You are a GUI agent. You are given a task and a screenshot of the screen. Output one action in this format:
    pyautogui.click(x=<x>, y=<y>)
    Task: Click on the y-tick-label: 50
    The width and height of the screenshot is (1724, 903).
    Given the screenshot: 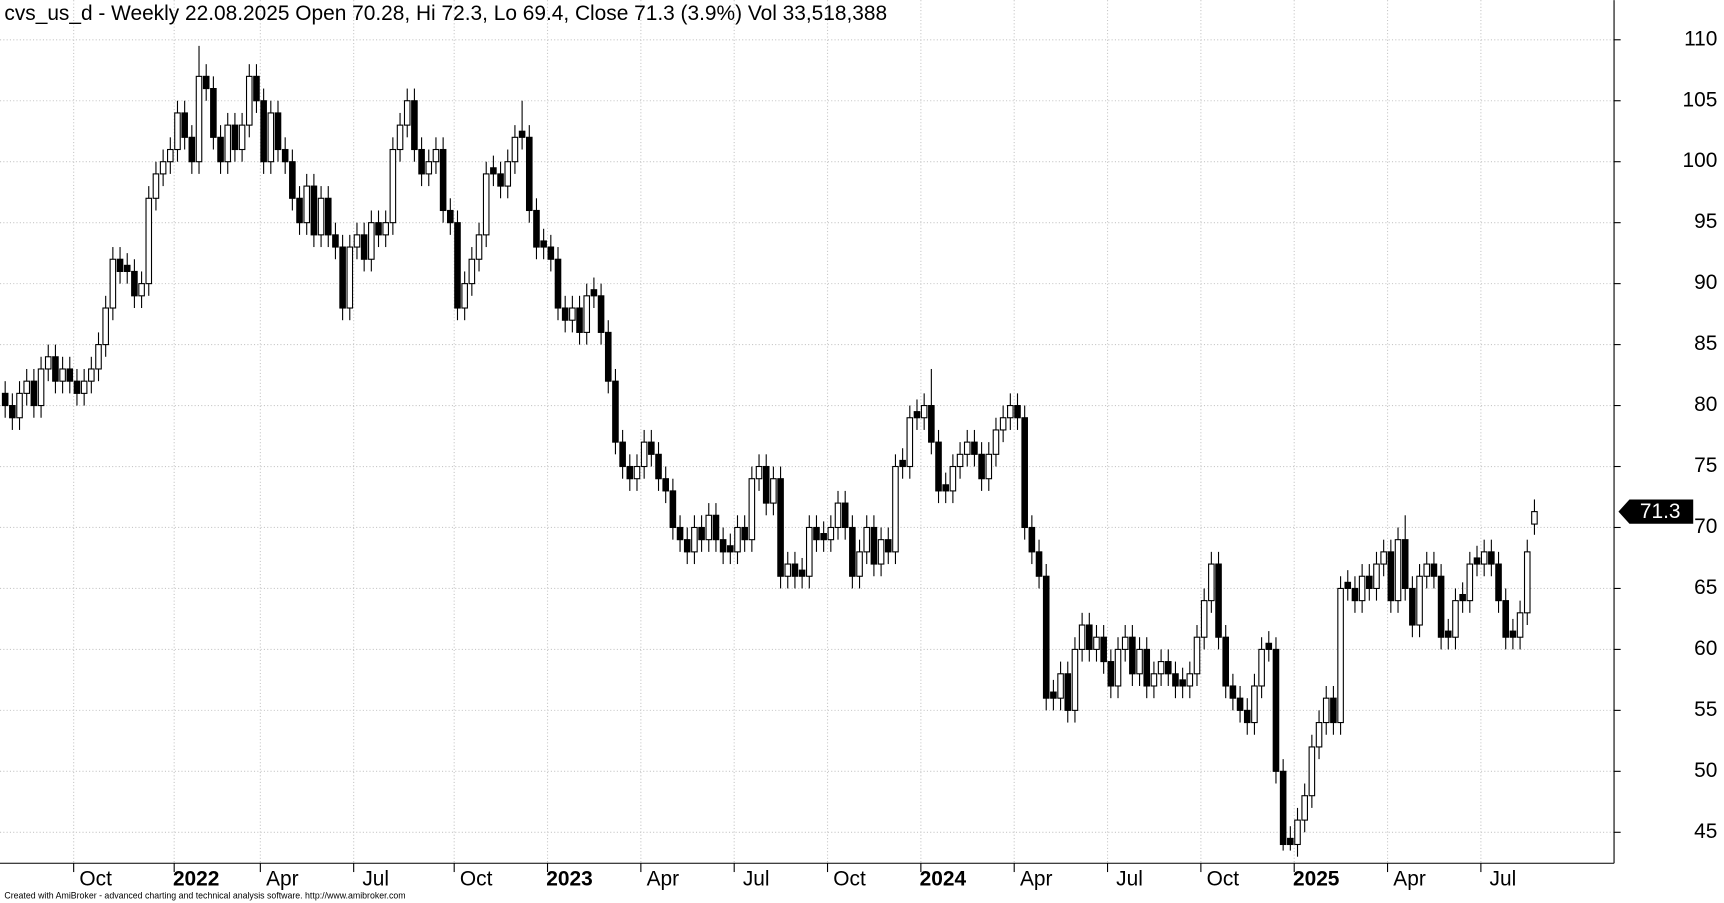 What is the action you would take?
    pyautogui.click(x=1705, y=770)
    